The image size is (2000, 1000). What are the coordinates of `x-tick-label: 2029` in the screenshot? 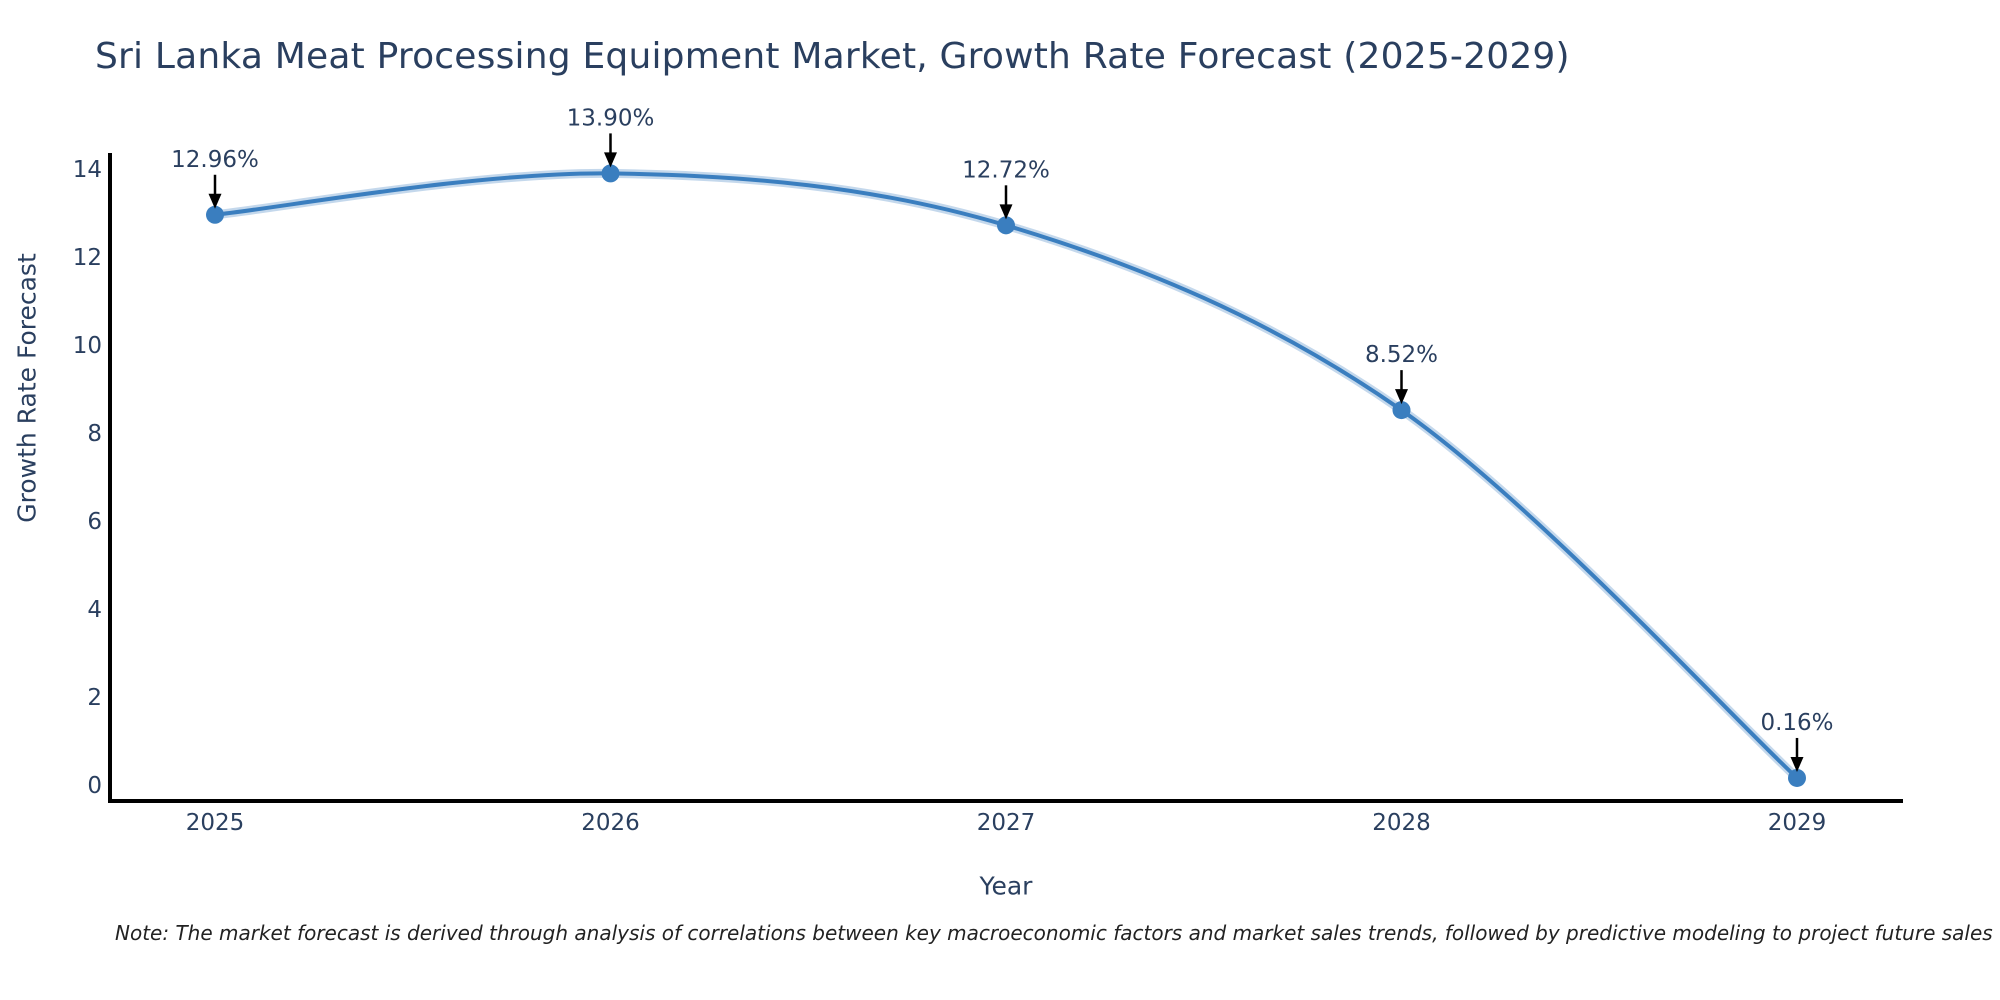 It's located at (1797, 823).